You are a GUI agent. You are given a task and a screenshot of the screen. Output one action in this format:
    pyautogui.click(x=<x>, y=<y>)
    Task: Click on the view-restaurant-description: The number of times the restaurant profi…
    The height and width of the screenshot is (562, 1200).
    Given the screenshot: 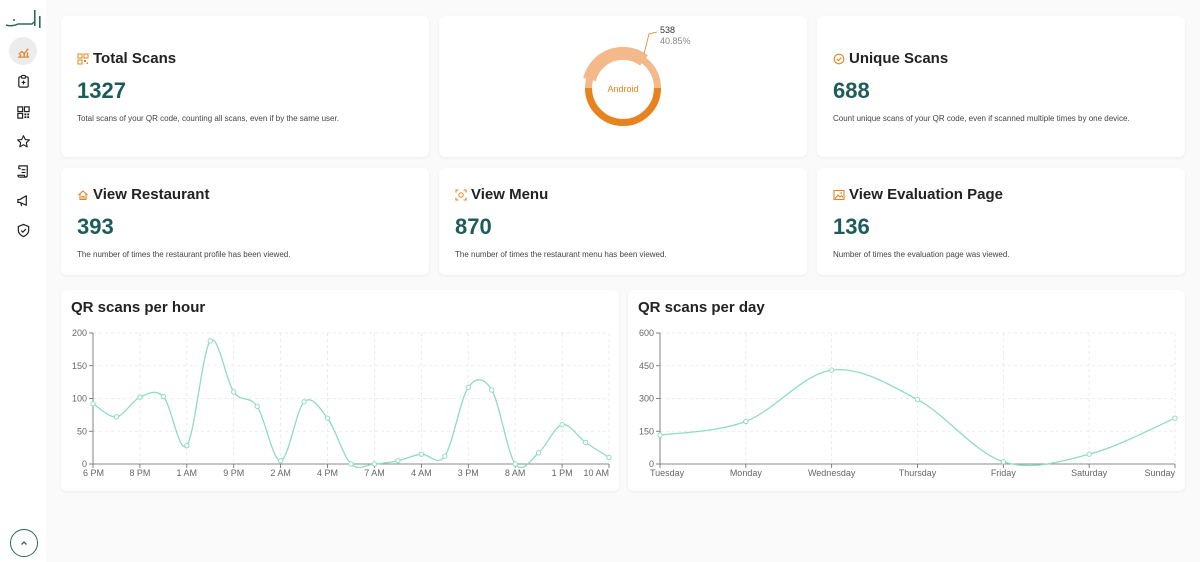 What is the action you would take?
    pyautogui.click(x=184, y=254)
    